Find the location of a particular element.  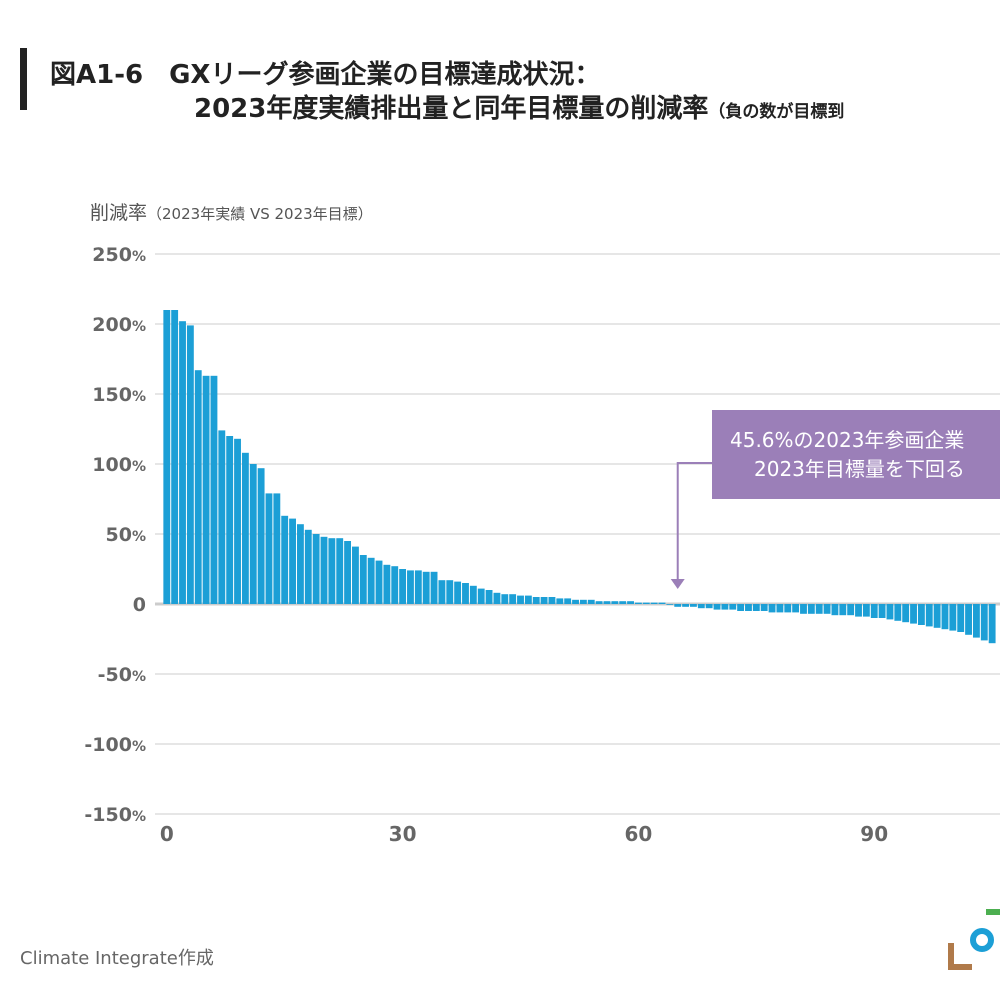

y-tick-value: 200 is located at coordinates (112, 325).